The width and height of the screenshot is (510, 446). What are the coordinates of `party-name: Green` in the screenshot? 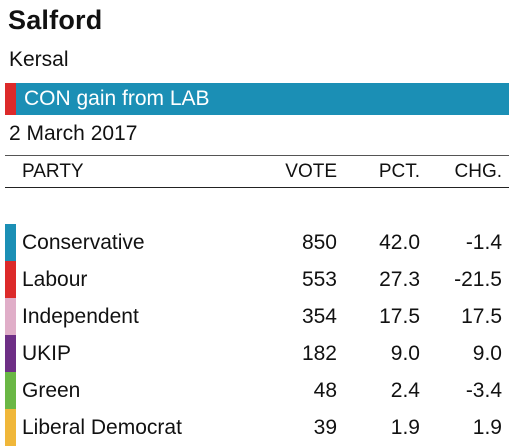 It's located at (51, 390).